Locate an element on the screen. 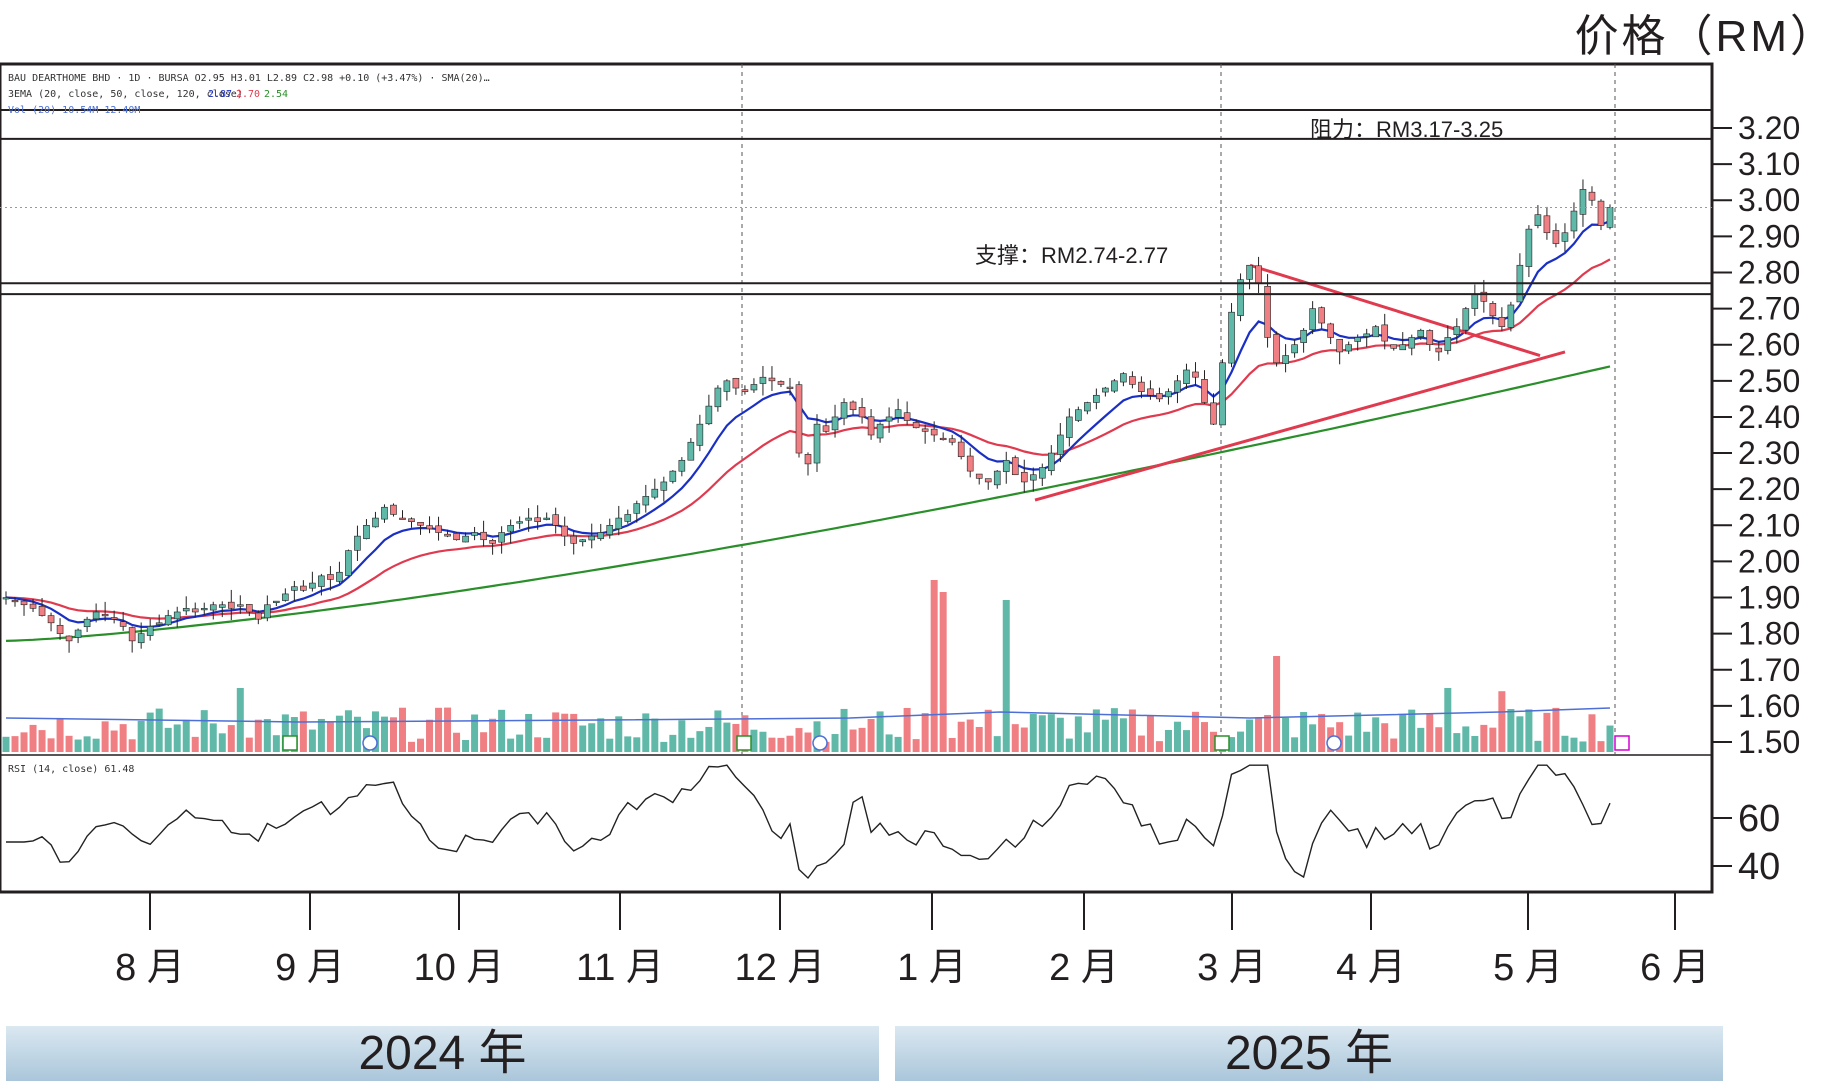  month-label: 8 月 is located at coordinates (150, 968).